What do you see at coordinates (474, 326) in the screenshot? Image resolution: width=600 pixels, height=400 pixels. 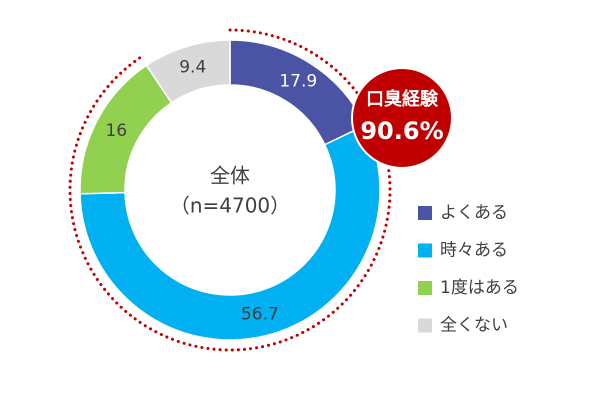 I see `legend-label: 全くない` at bounding box center [474, 326].